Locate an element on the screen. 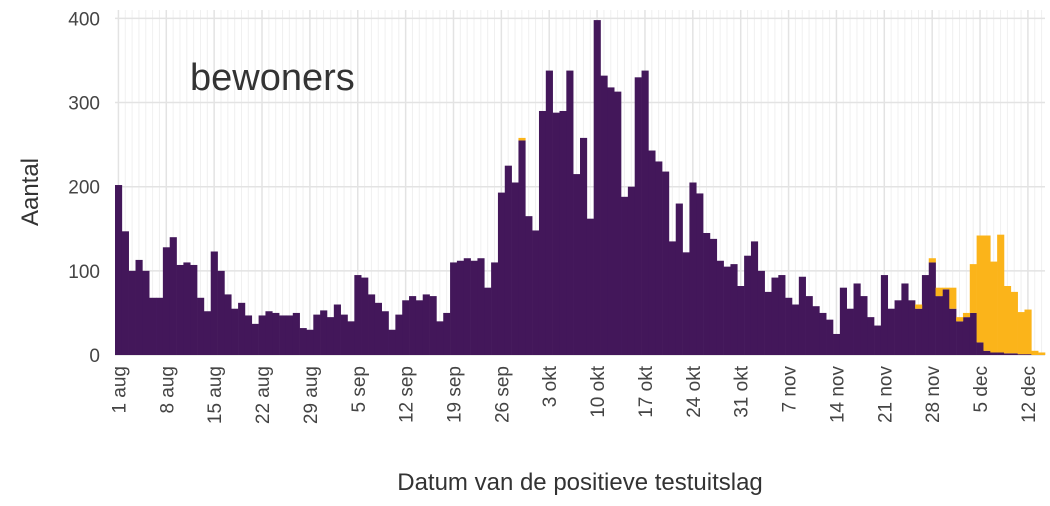  x-tick-label: 12 dec is located at coordinates (1029, 394).